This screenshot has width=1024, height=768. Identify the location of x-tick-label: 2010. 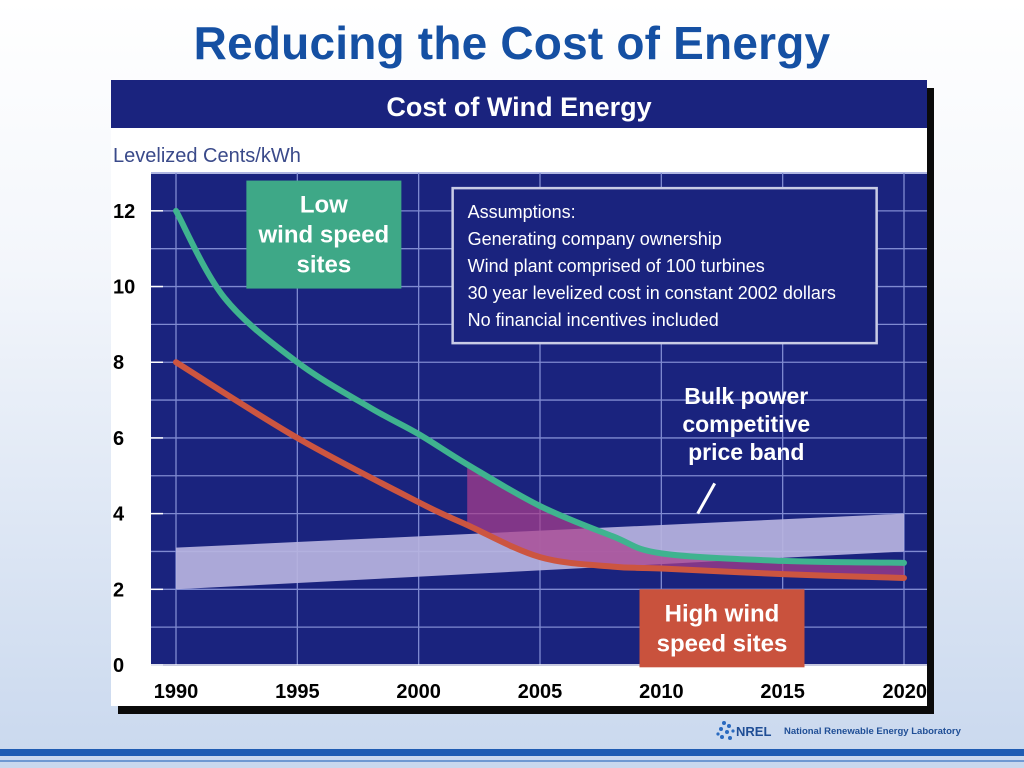
(661, 692).